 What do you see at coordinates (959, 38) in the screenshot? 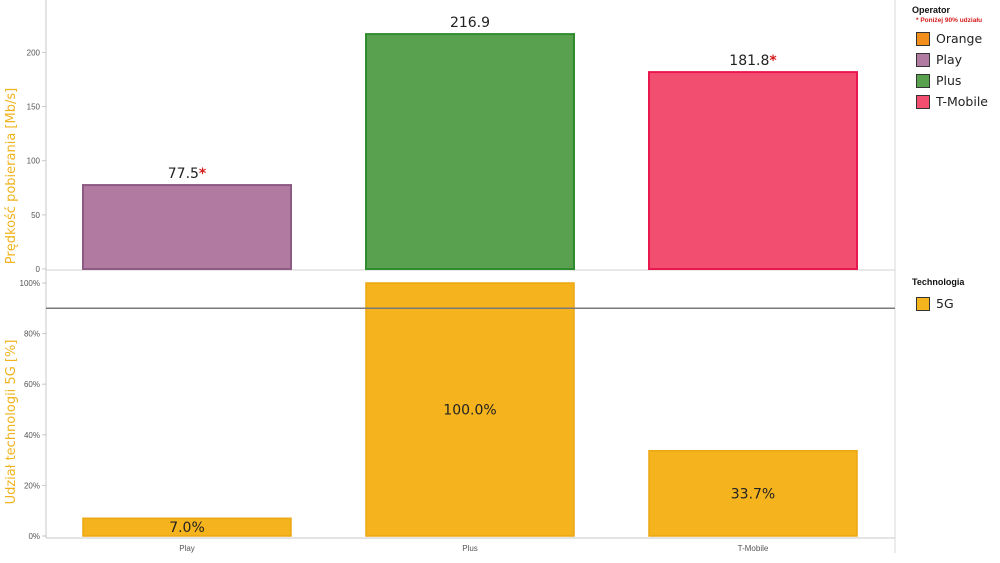
I see `legend-label-orange: Orange` at bounding box center [959, 38].